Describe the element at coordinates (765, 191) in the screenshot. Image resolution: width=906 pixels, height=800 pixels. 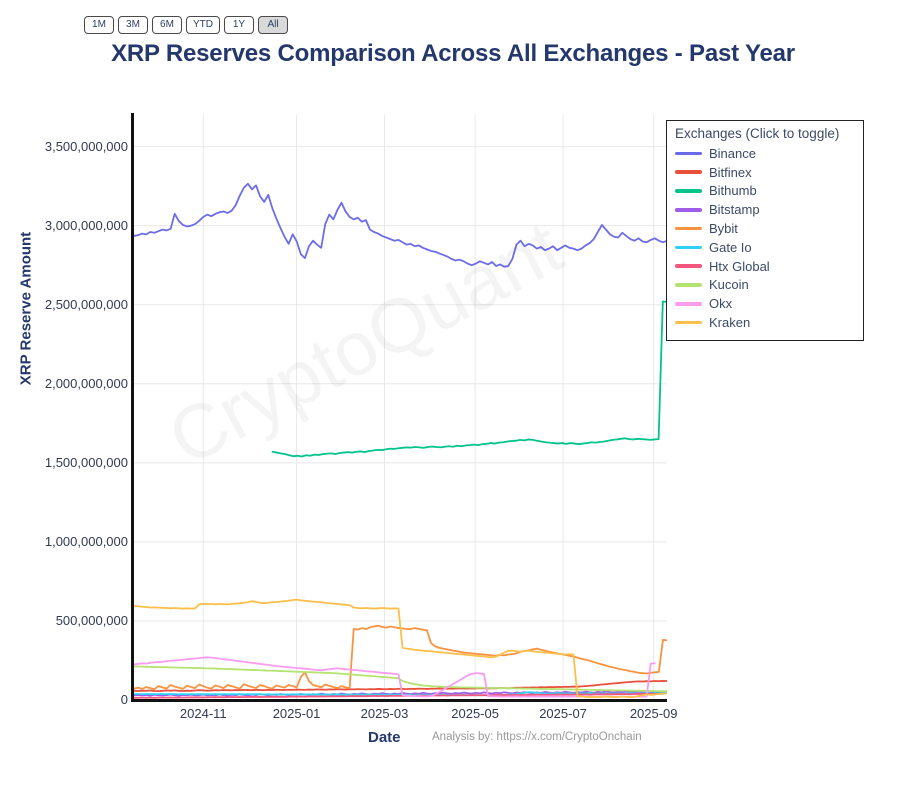
I see `legend-item-bithumb: Bithumb` at that location.